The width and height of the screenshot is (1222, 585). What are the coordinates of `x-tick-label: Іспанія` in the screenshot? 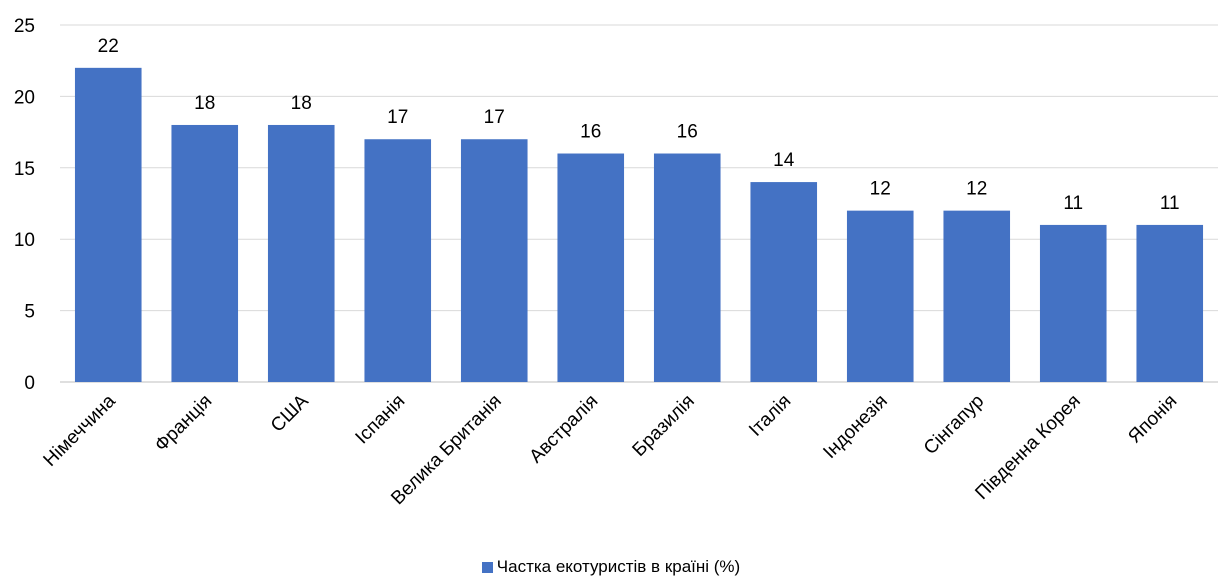 It's located at (381, 420).